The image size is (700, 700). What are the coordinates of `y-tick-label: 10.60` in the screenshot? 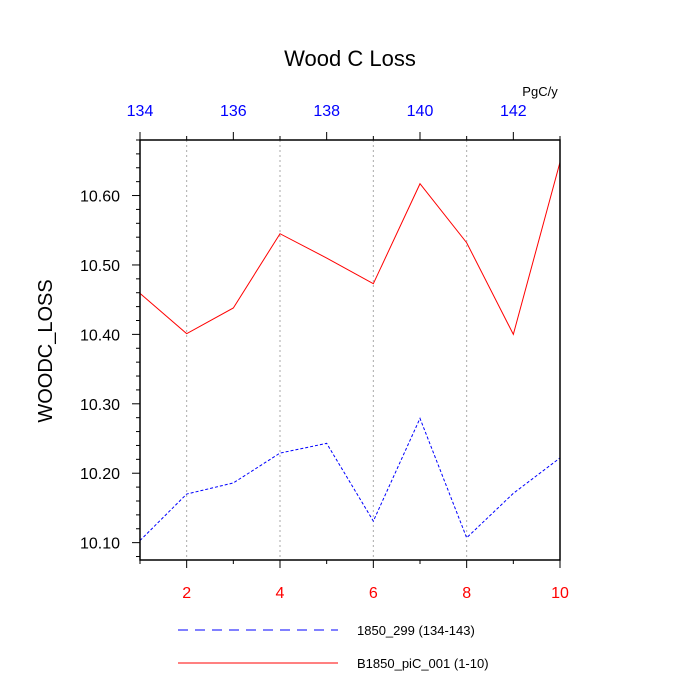 It's located at (100, 197).